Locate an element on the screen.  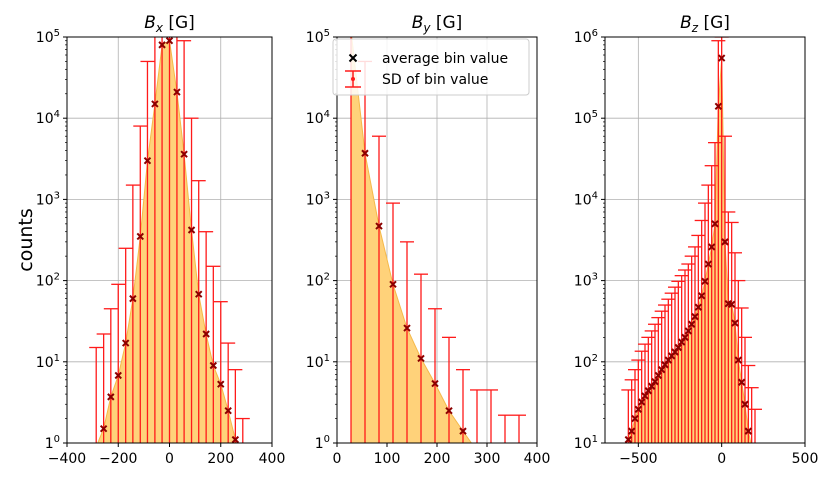
y-tick-label: 10⁶ is located at coordinates (586, 37).